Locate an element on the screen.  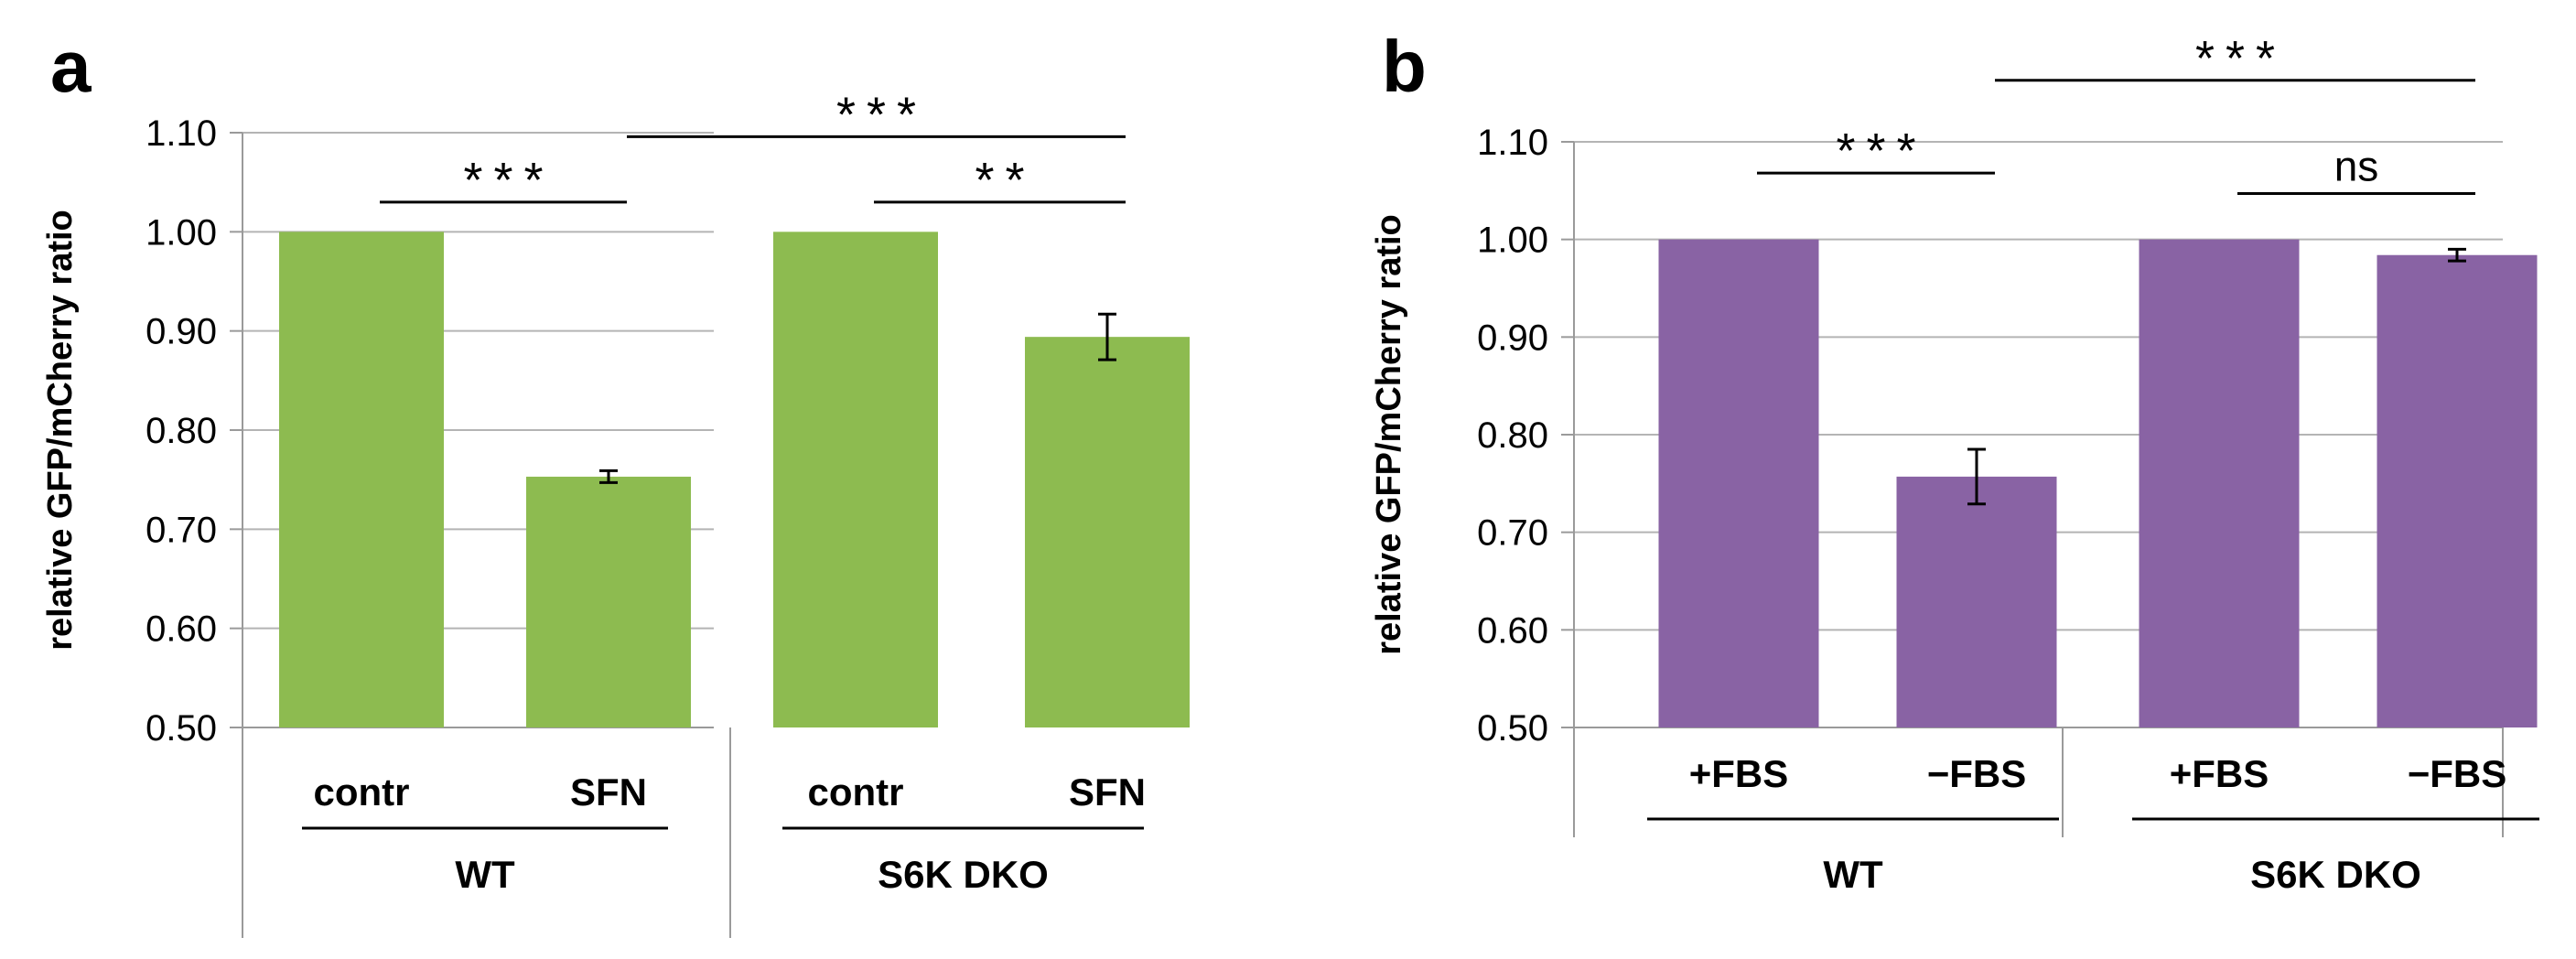
significance-label: ns is located at coordinates (2356, 167).